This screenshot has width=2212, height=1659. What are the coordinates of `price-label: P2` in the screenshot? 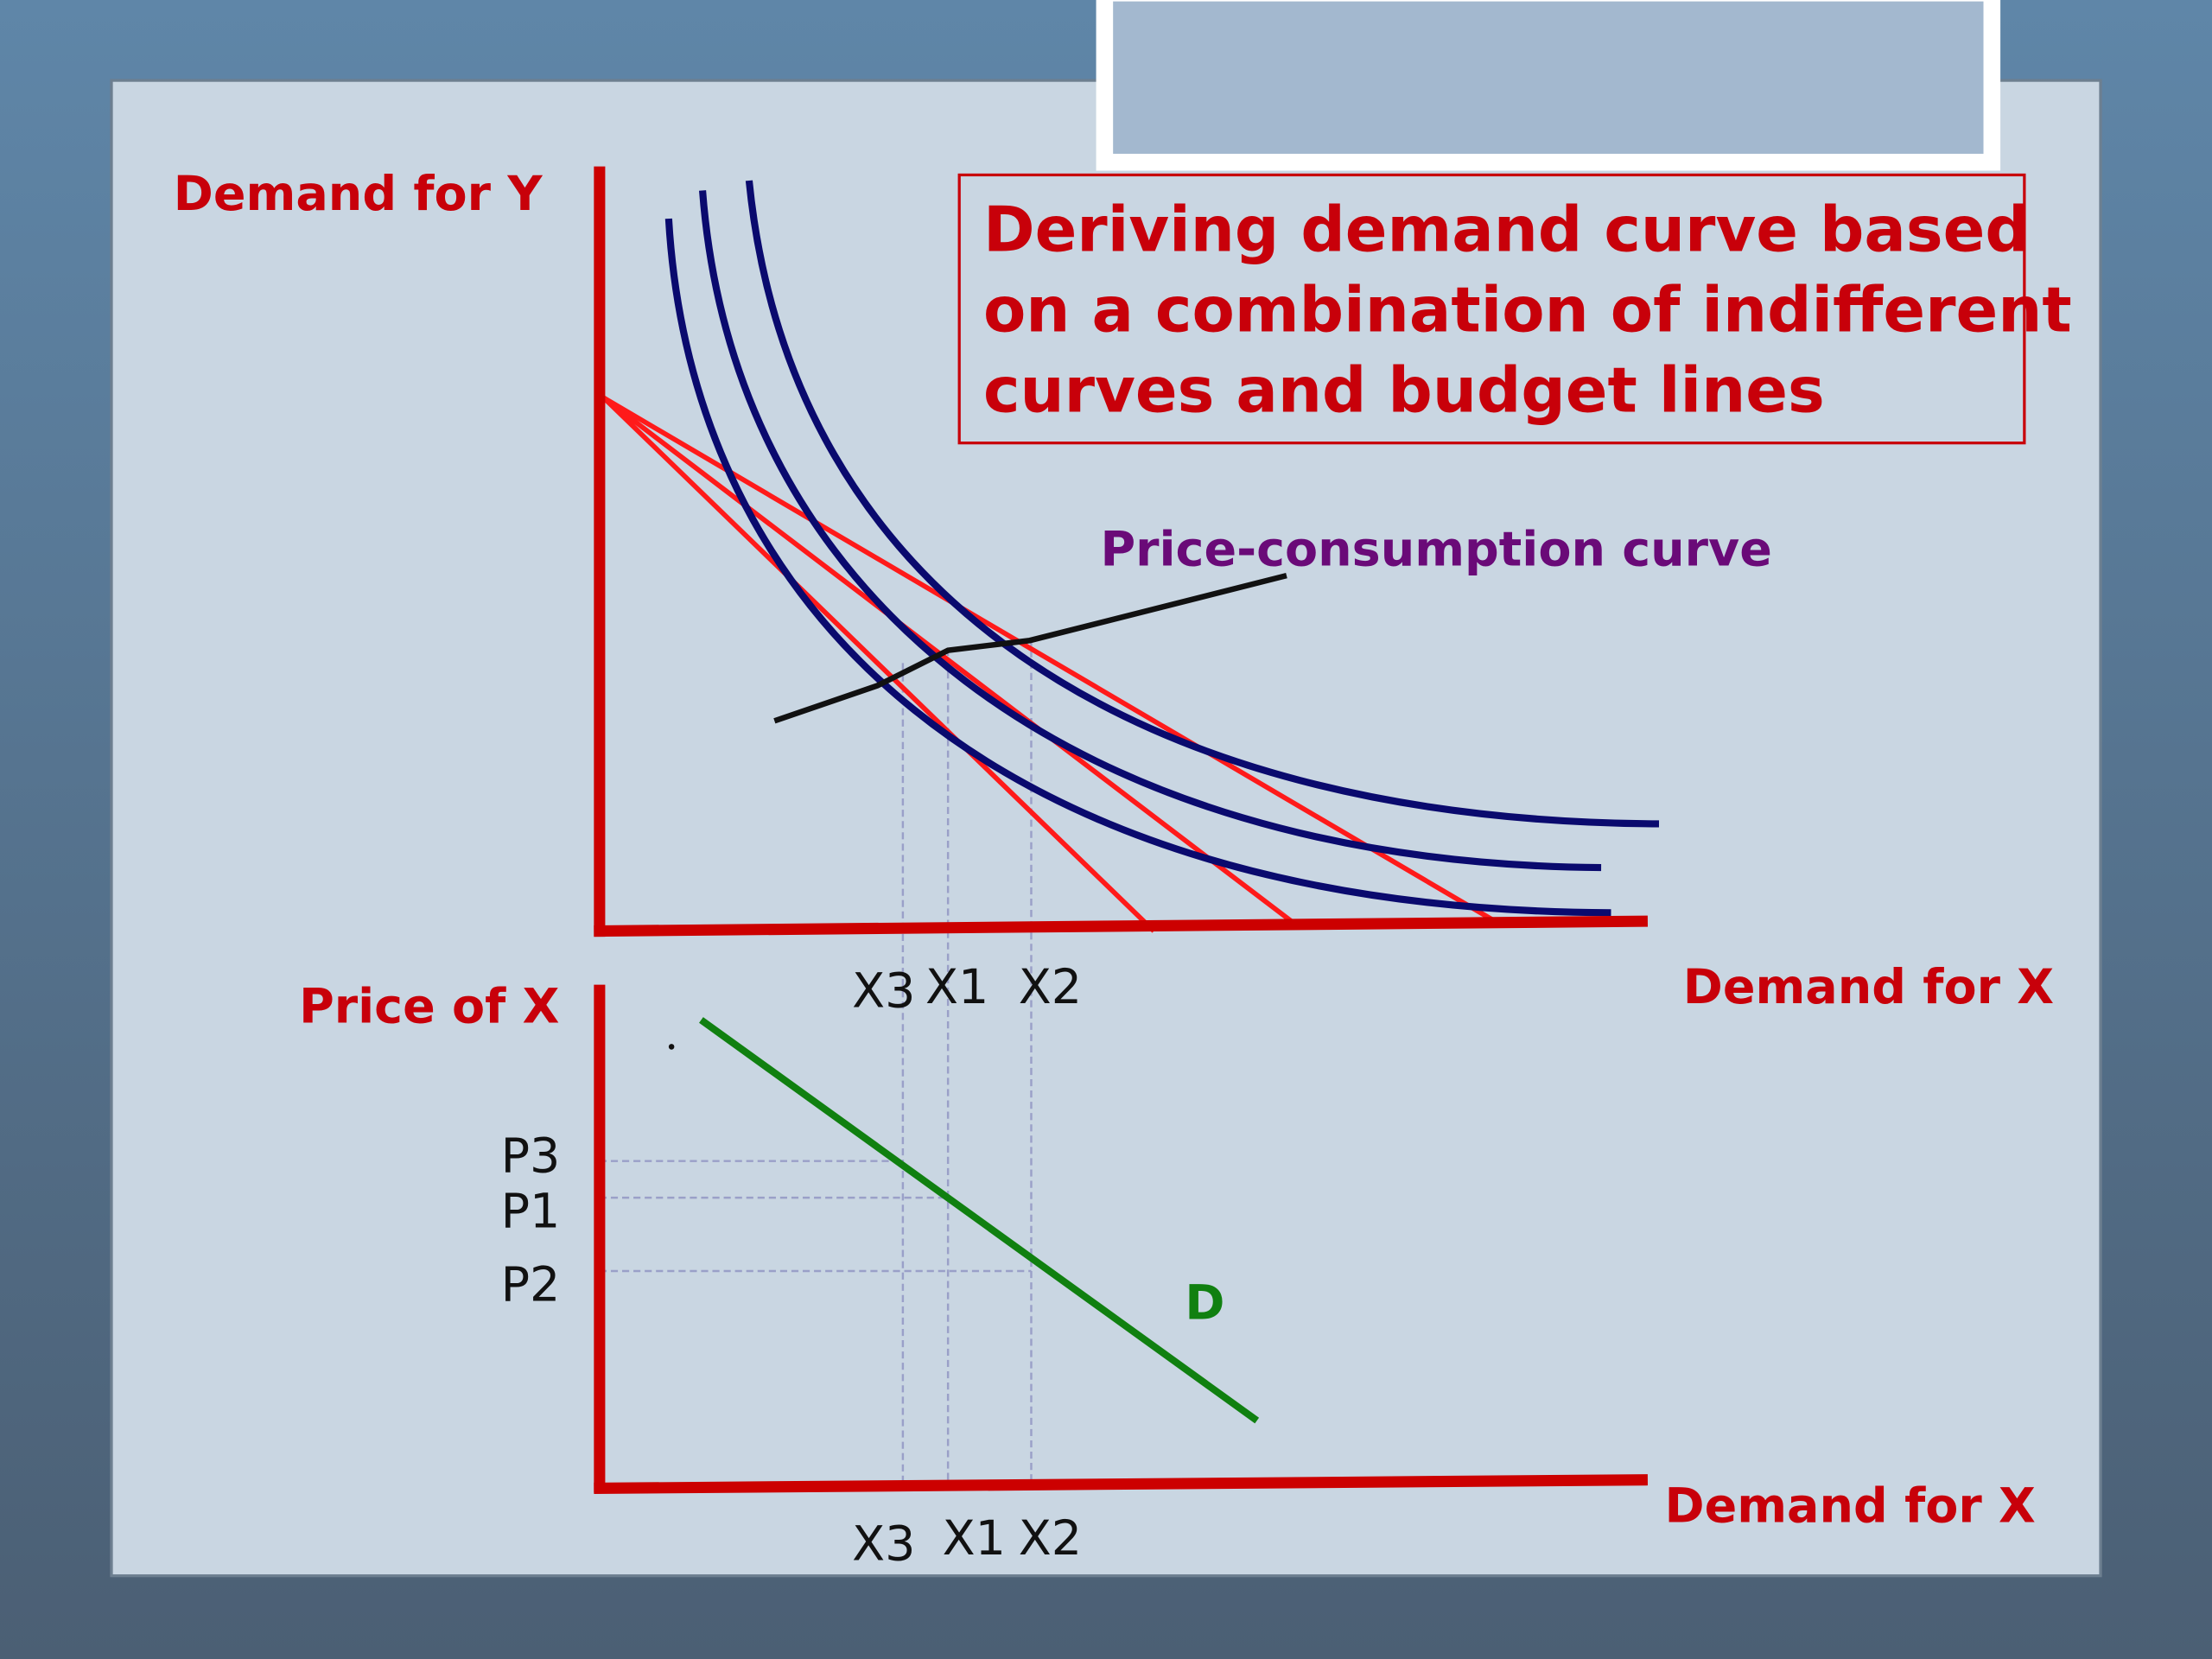 It's located at (531, 1284).